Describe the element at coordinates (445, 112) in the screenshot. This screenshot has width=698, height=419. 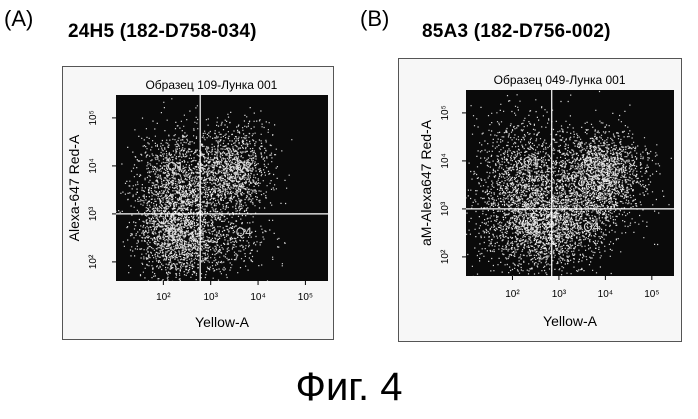
I see `panel-b-y-tick-label: 10⁵` at that location.